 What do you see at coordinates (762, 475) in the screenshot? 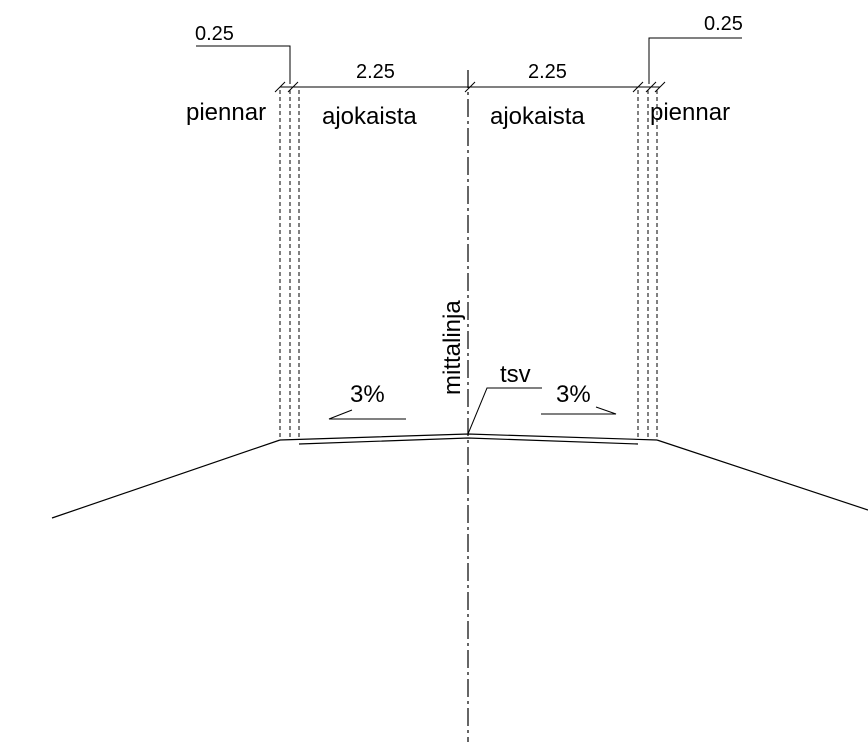
I see `side-slope-right` at bounding box center [762, 475].